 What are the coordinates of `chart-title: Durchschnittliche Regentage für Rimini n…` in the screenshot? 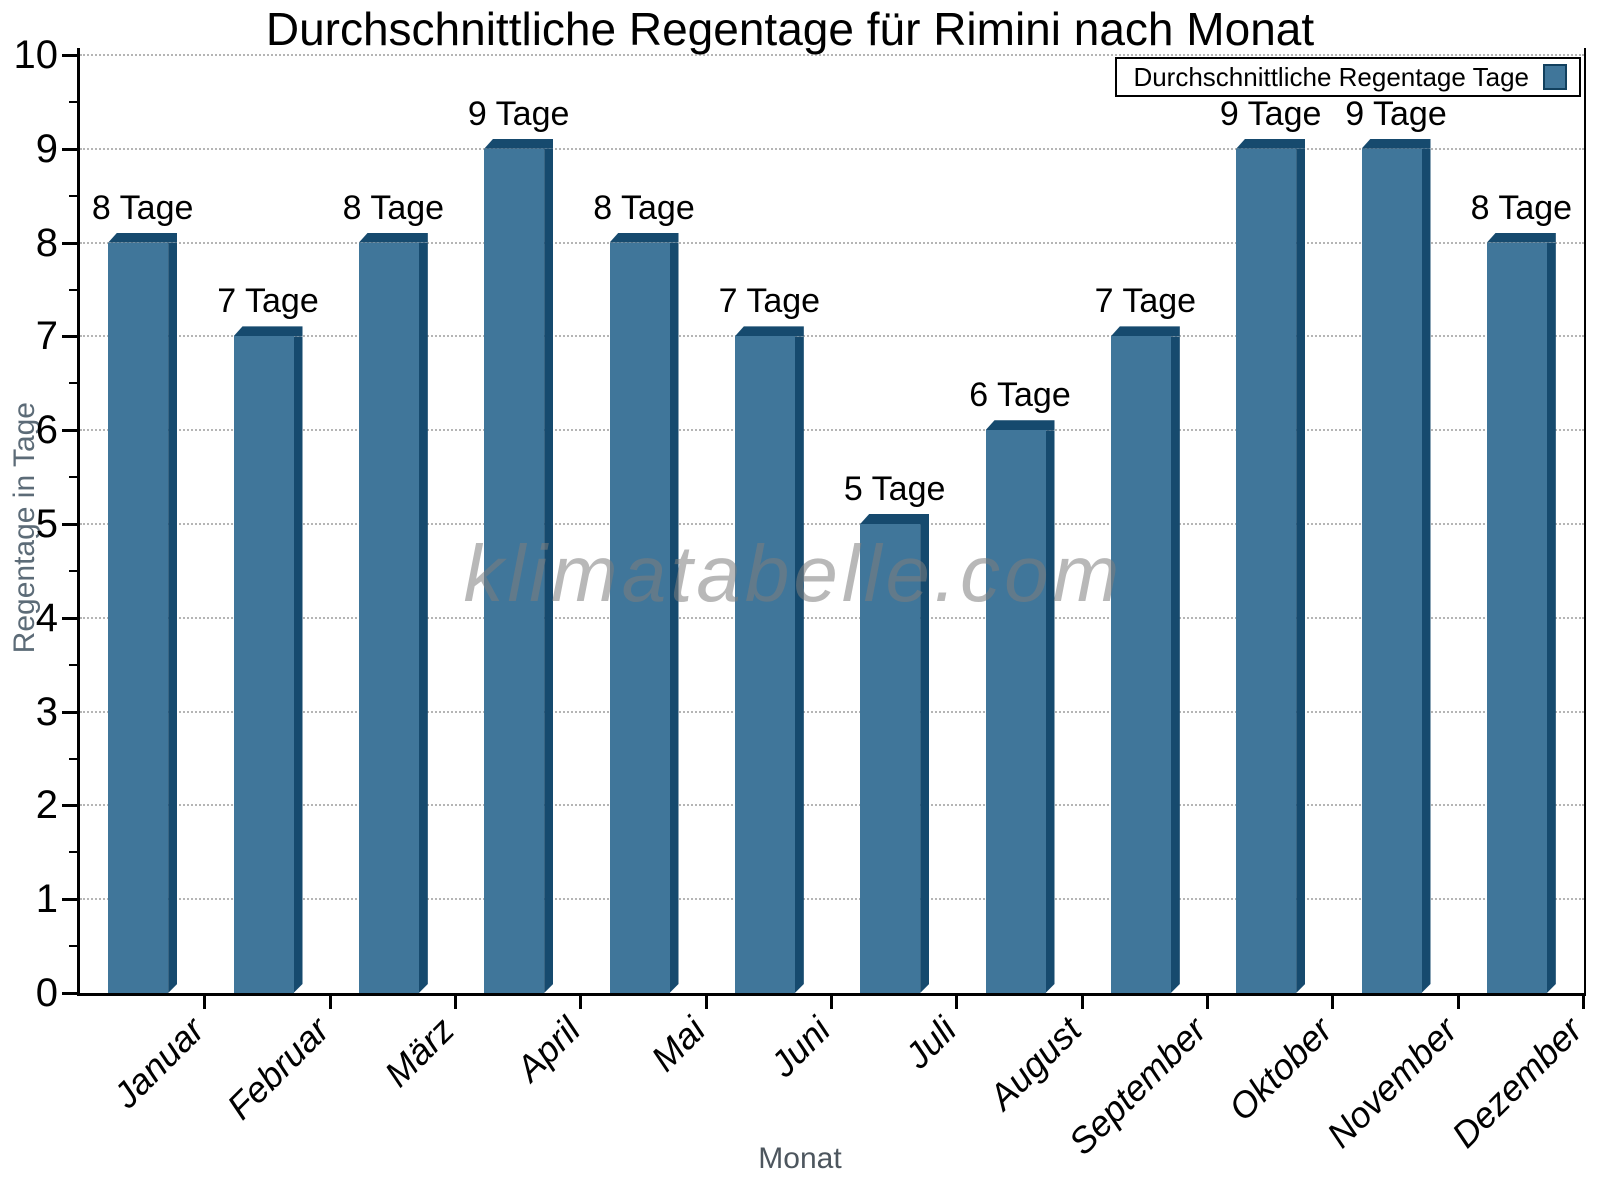 It's located at (790, 29).